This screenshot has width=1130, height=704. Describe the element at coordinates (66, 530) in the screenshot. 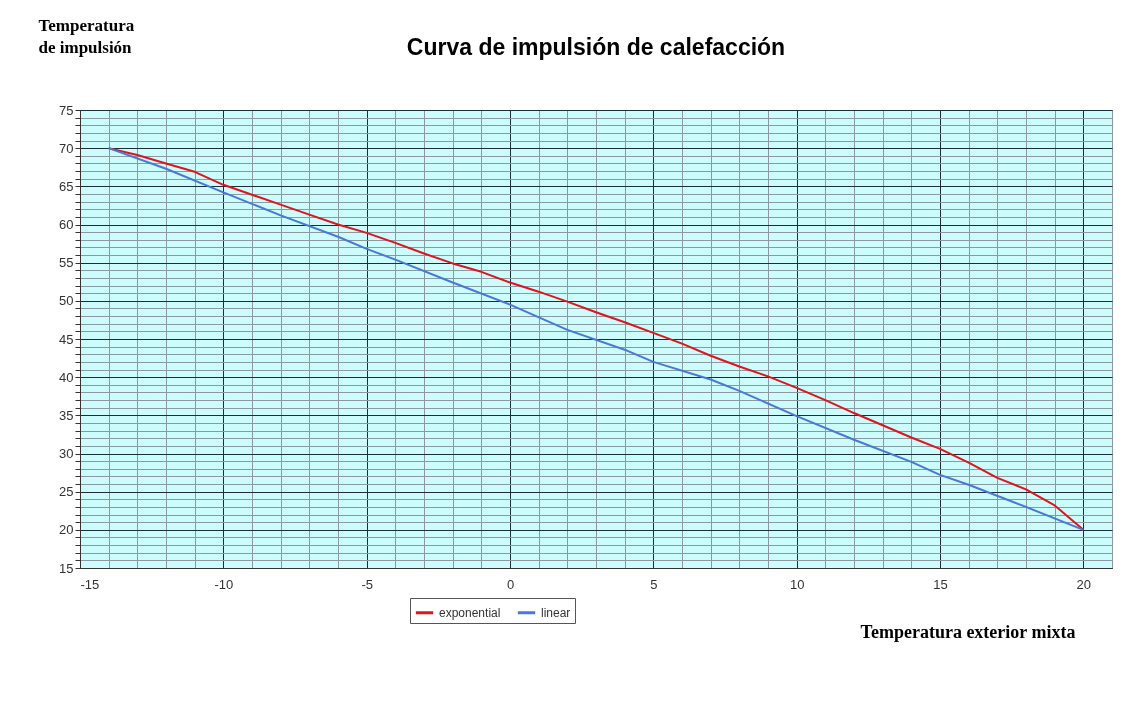

I see `y-tick-label: 20` at that location.